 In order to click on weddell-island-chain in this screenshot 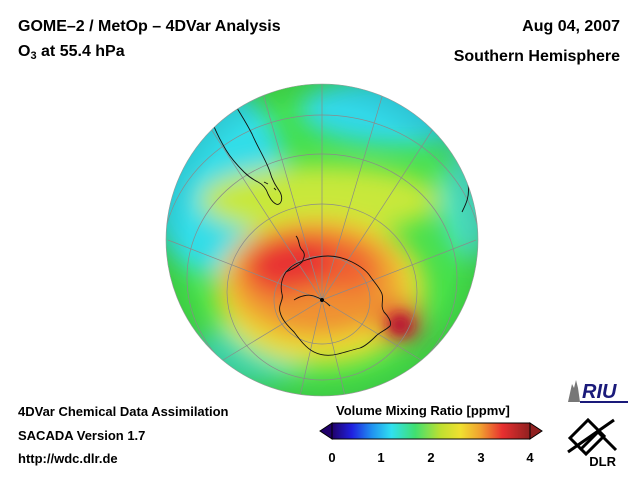, I will do `click(270, 186)`.